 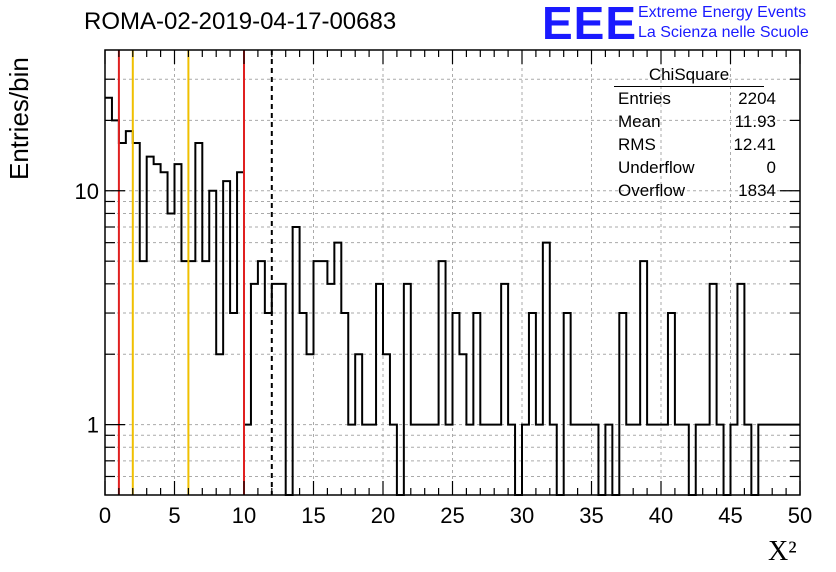 I want to click on stats-value: 0, so click(x=771, y=167).